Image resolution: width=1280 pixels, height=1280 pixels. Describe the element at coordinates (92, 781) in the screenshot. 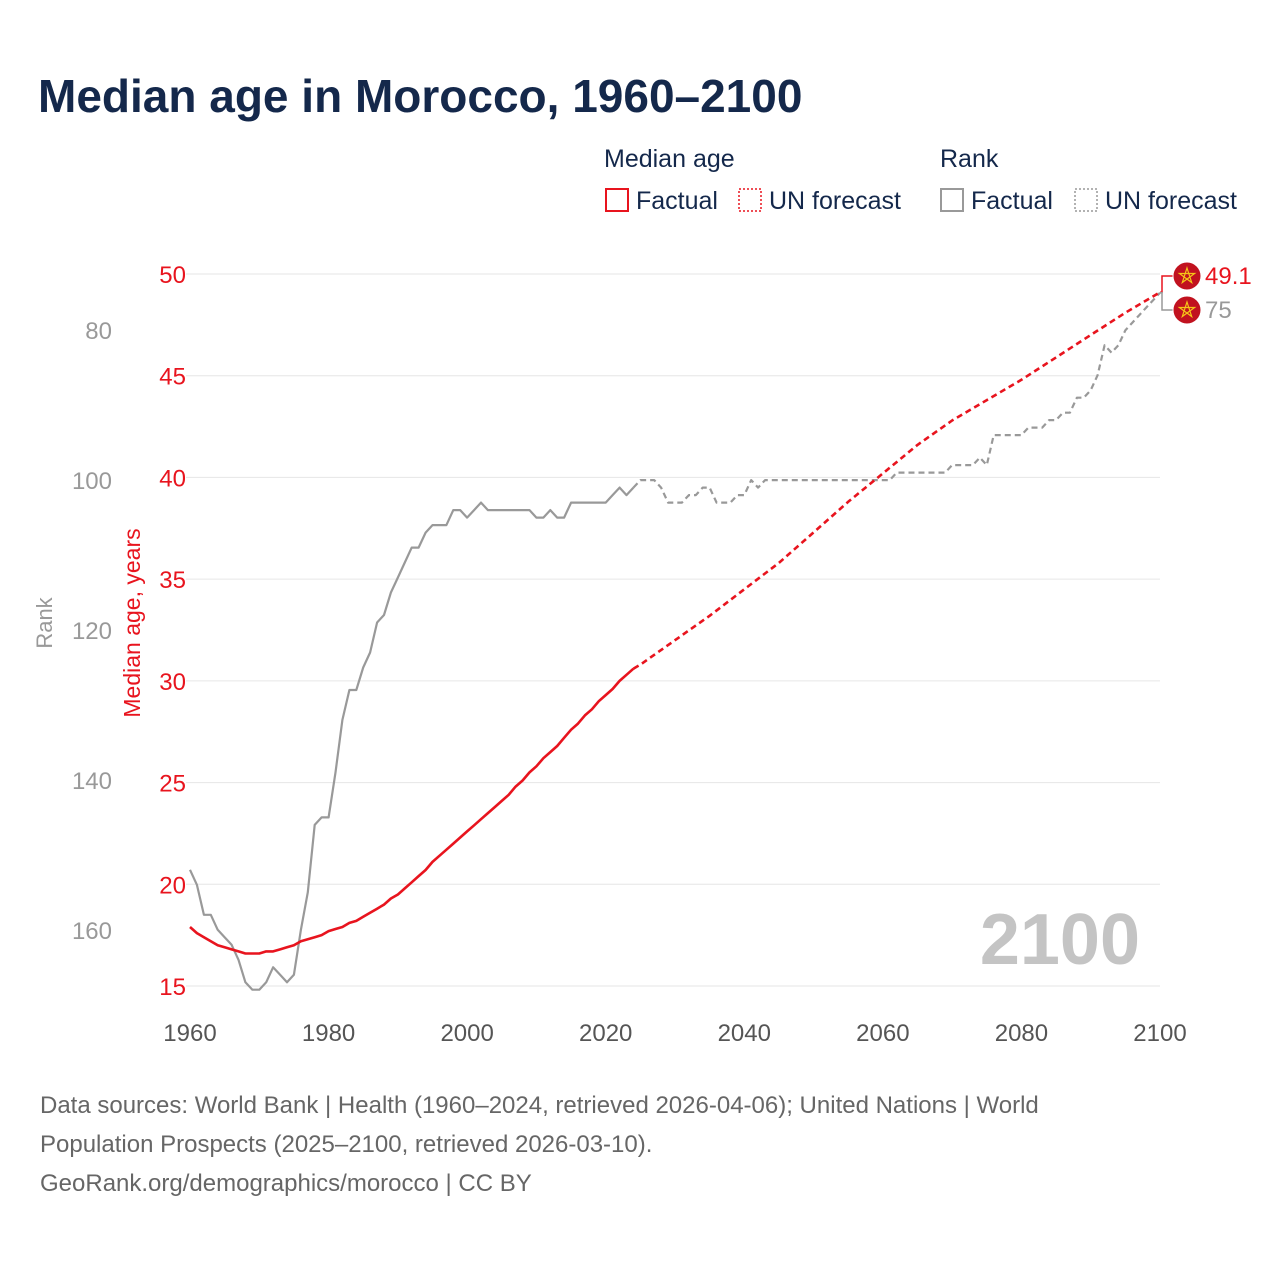

I see `rank-tick-label: 140` at that location.